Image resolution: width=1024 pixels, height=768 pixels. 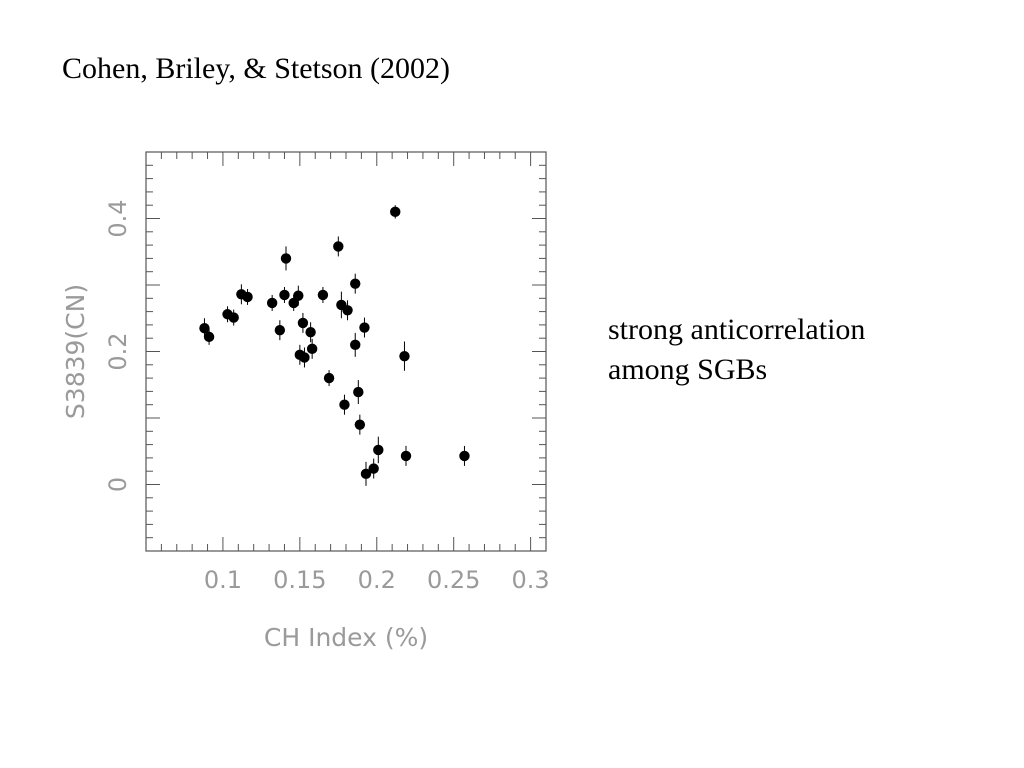 I want to click on x-tick-label: 0.2, so click(x=377, y=580).